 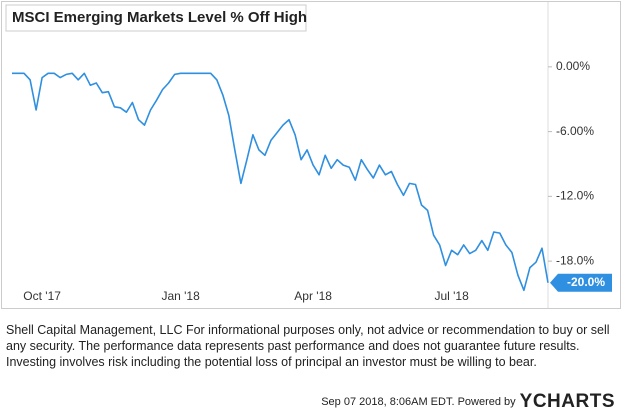 What do you see at coordinates (573, 66) in the screenshot?
I see `y-tick-label: 0.00%` at bounding box center [573, 66].